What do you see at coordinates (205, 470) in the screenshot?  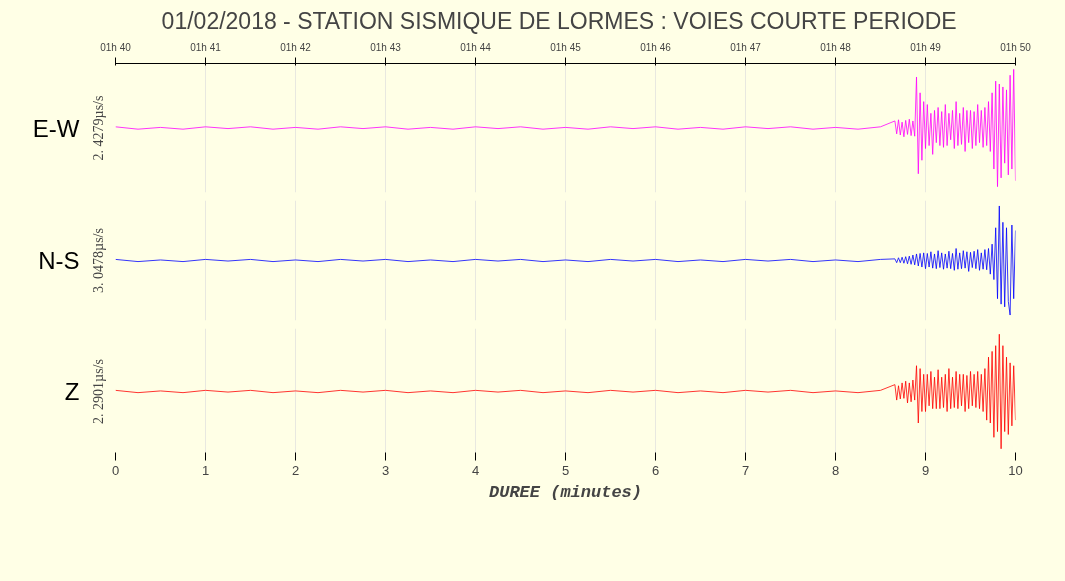 I see `x-tick-label: 1` at bounding box center [205, 470].